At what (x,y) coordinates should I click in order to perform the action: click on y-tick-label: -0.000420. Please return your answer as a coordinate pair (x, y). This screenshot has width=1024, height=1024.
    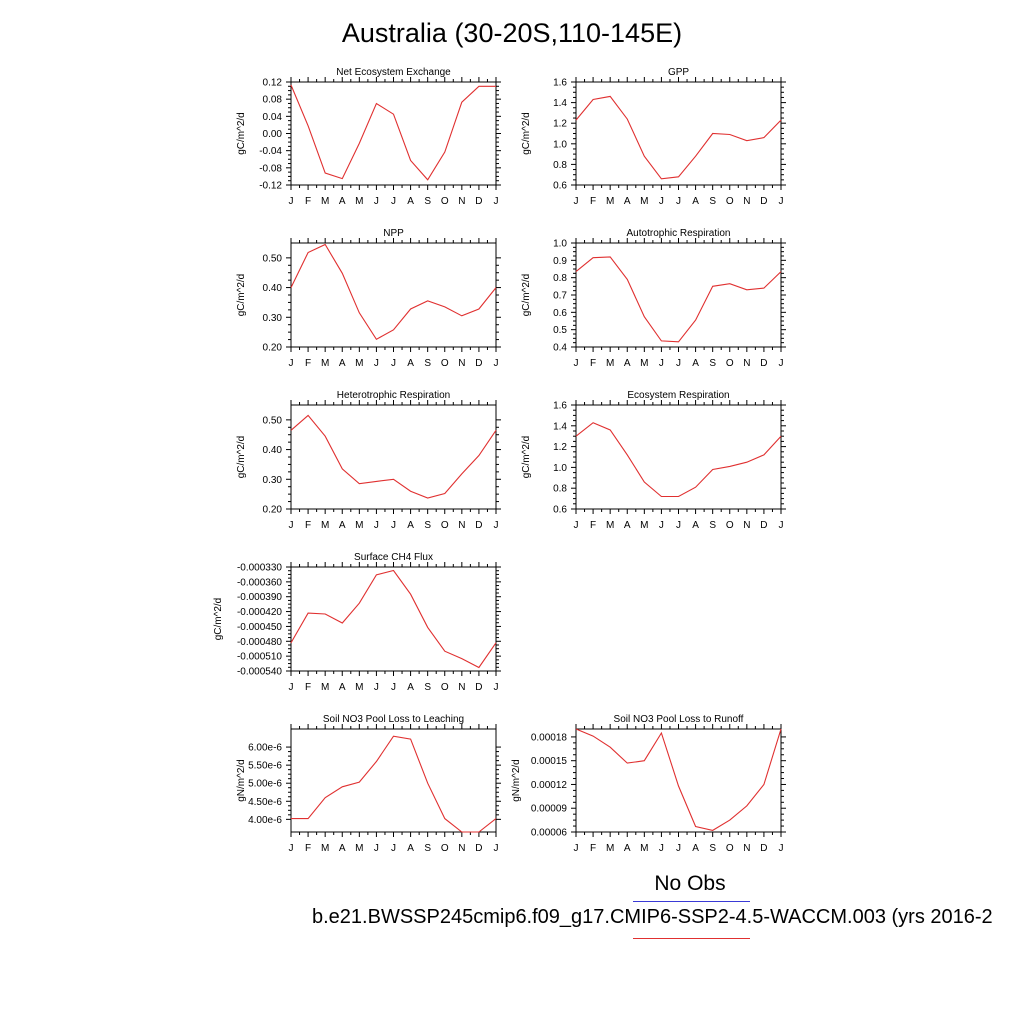
    Looking at the image, I should click on (259, 612).